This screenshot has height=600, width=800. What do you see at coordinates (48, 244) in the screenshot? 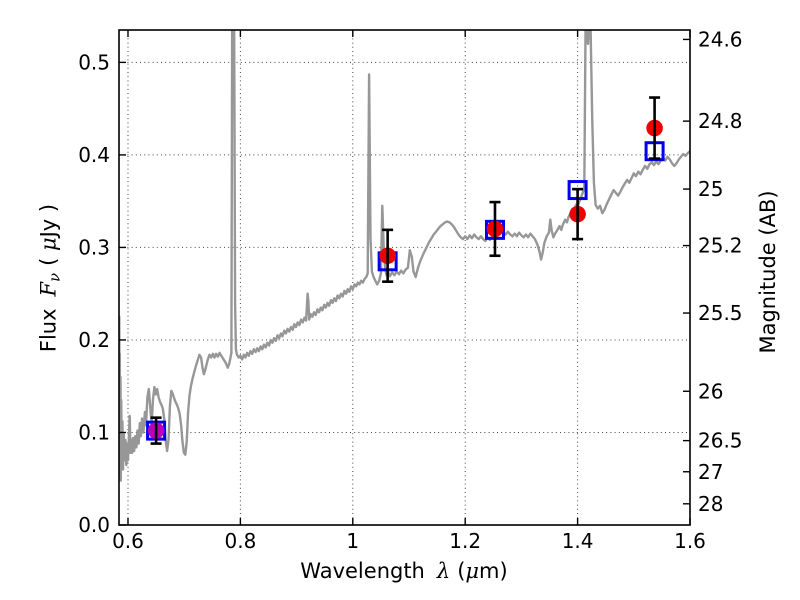
I see `flux-unit-mu: μ` at bounding box center [48, 244].